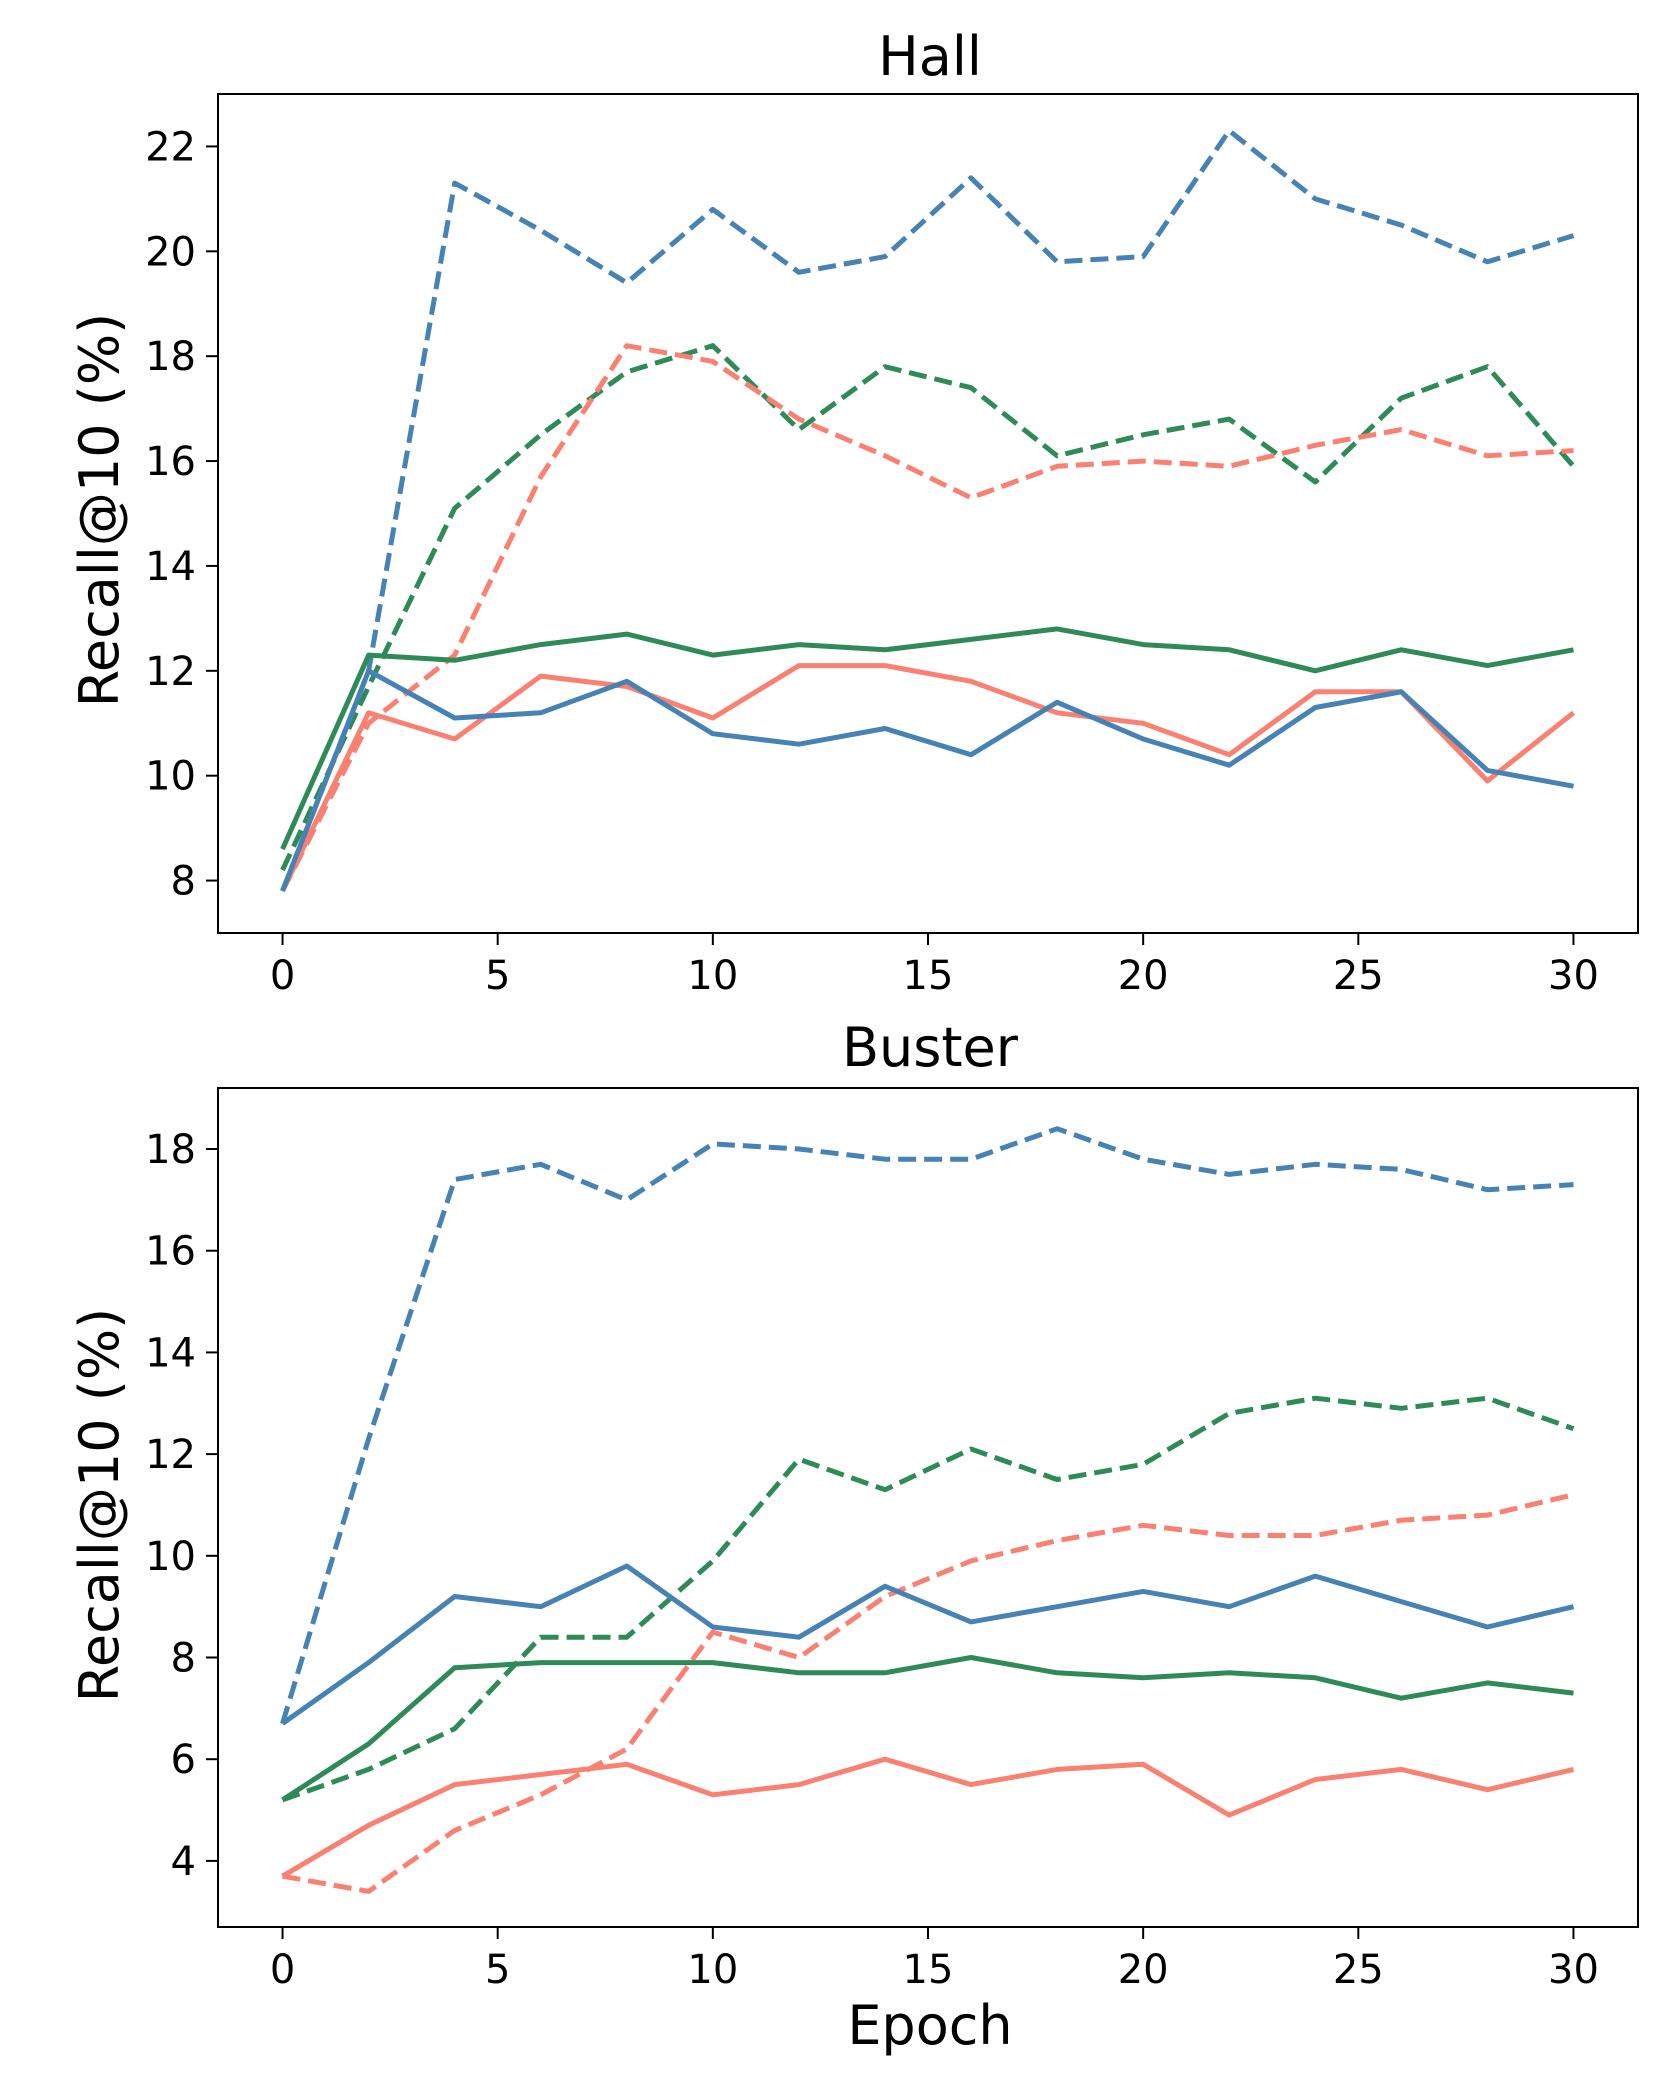 The width and height of the screenshot is (1661, 2076). I want to click on y-tick-label: 4, so click(183, 1862).